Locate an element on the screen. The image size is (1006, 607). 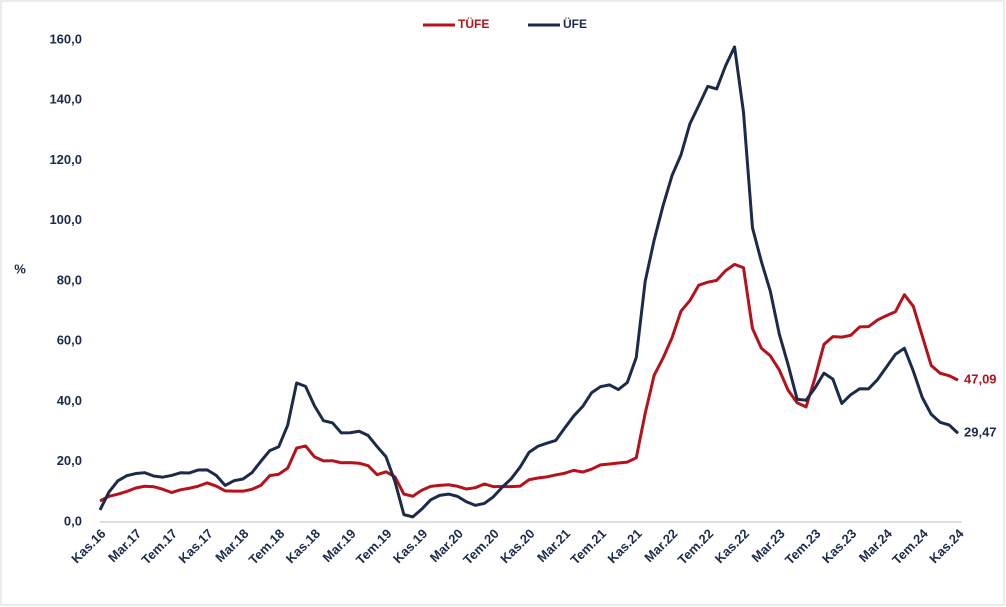
y-tick-label: 0,0 is located at coordinates (73, 520).